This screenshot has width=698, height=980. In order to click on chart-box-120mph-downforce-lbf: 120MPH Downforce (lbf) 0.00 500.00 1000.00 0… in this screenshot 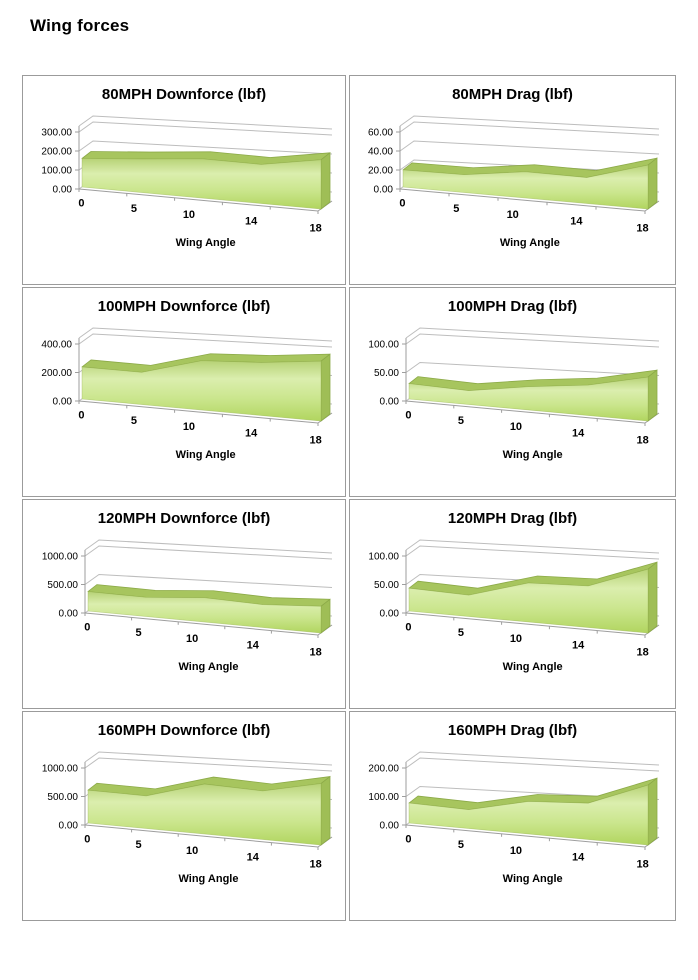, I will do `click(184, 604)`.